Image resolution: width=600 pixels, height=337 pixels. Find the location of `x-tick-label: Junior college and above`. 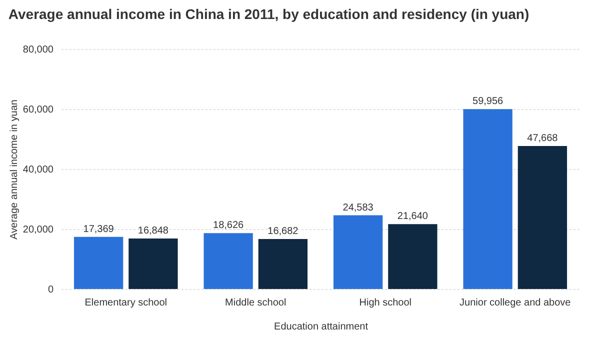

x-tick-label: Junior college and above is located at coordinates (516, 303).